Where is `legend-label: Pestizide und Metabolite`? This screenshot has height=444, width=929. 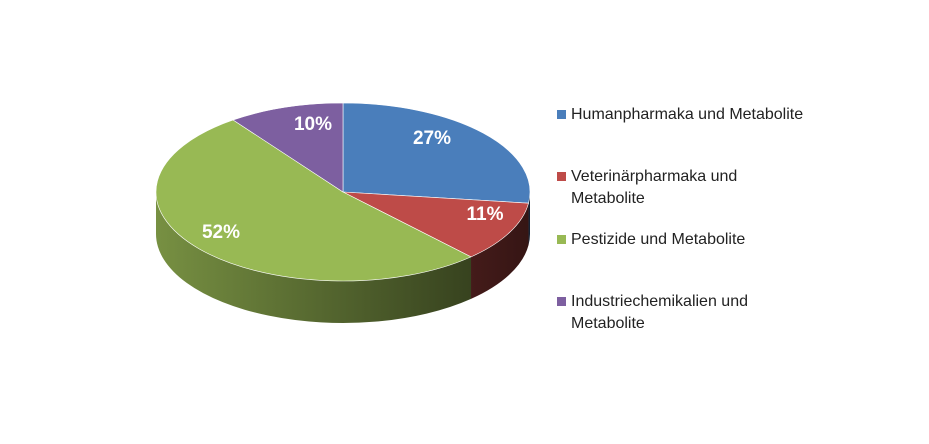 legend-label: Pestizide und Metabolite is located at coordinates (658, 239).